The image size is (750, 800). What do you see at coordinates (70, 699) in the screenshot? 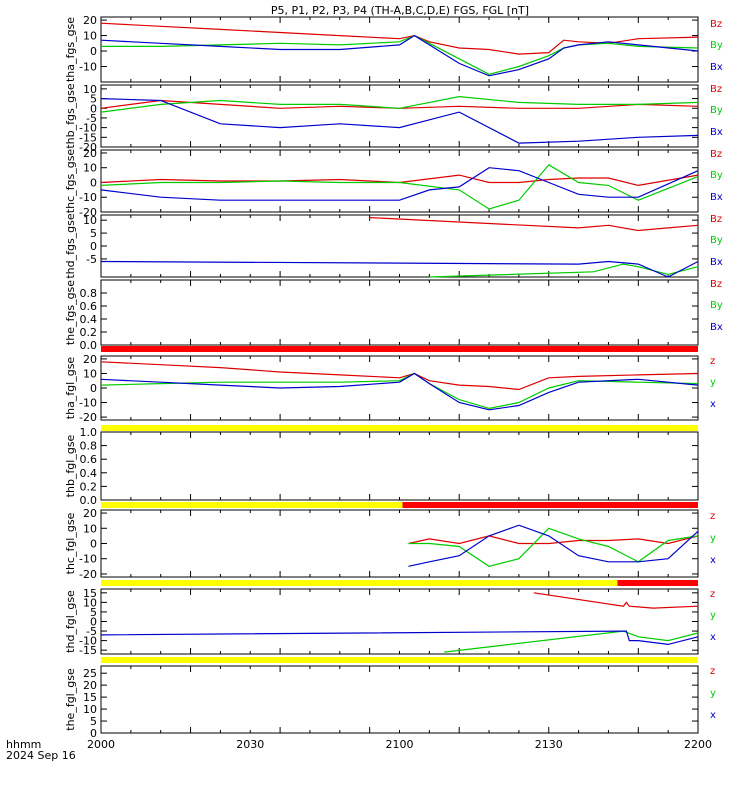
I see `y-axis-label: the_fgl_gse` at bounding box center [70, 699].